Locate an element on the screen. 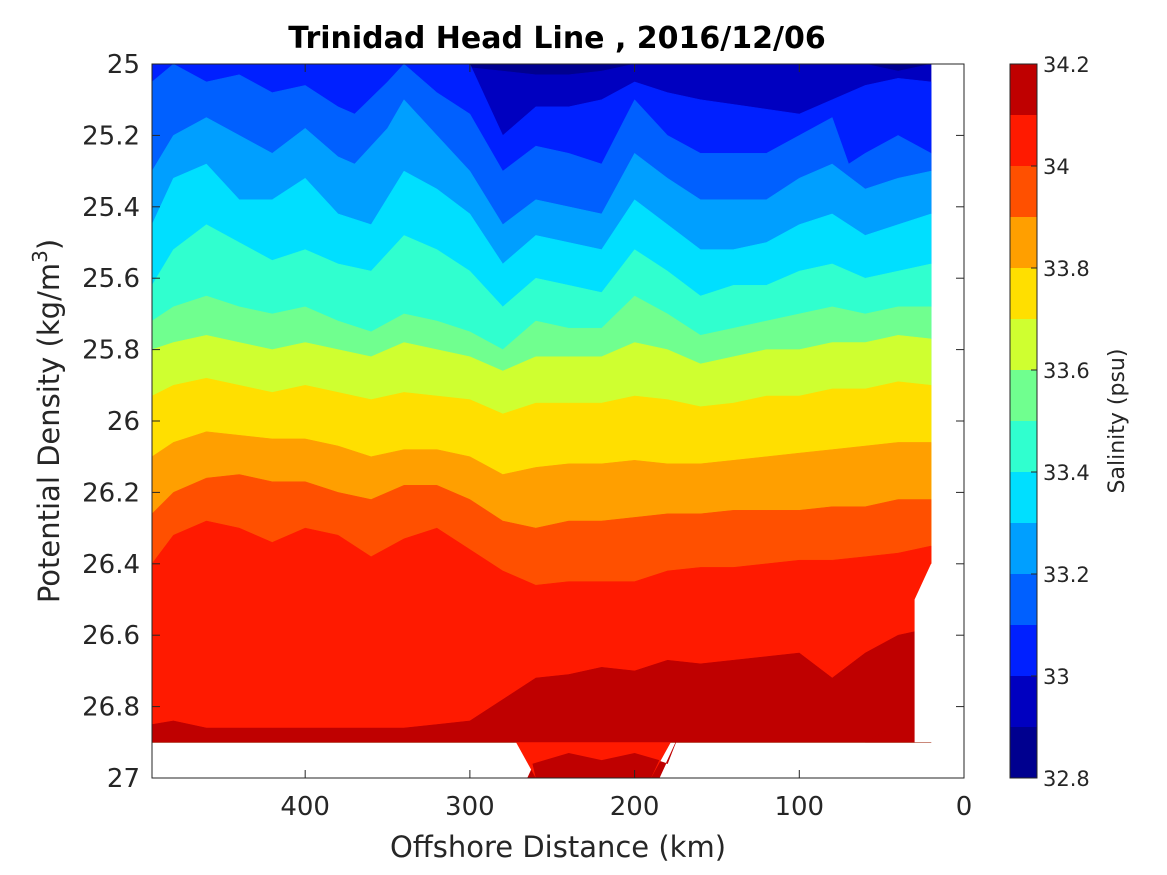 Image resolution: width=1167 pixels, height=875 pixels. y-axis-label: Potential Density (kg/m3) is located at coordinates (47, 421).